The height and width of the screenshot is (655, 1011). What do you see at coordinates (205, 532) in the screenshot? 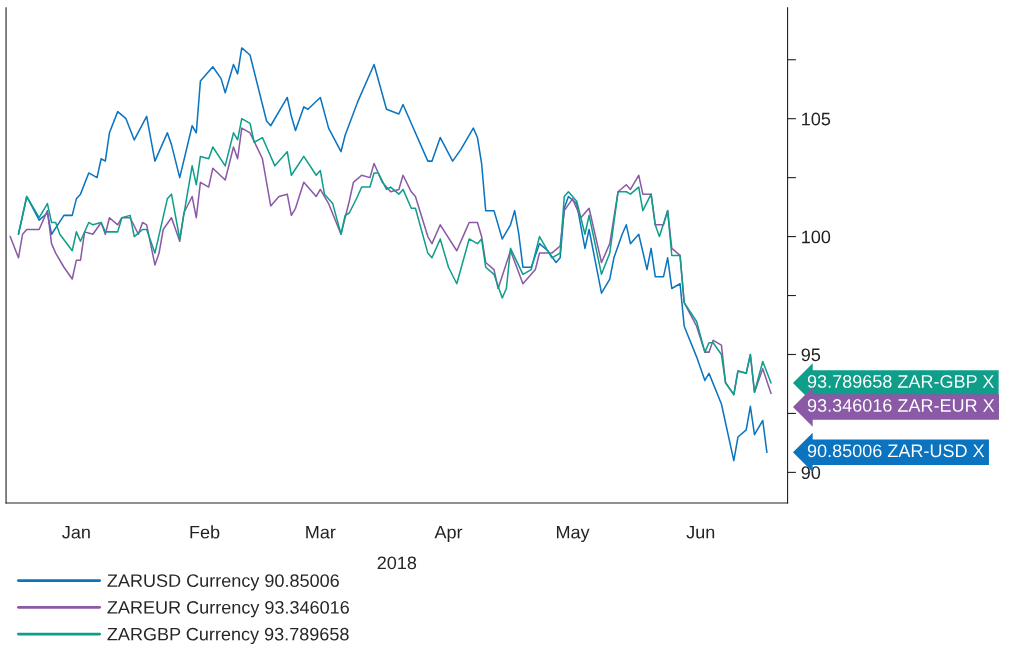
I see `x-tick-label: Feb` at bounding box center [205, 532].